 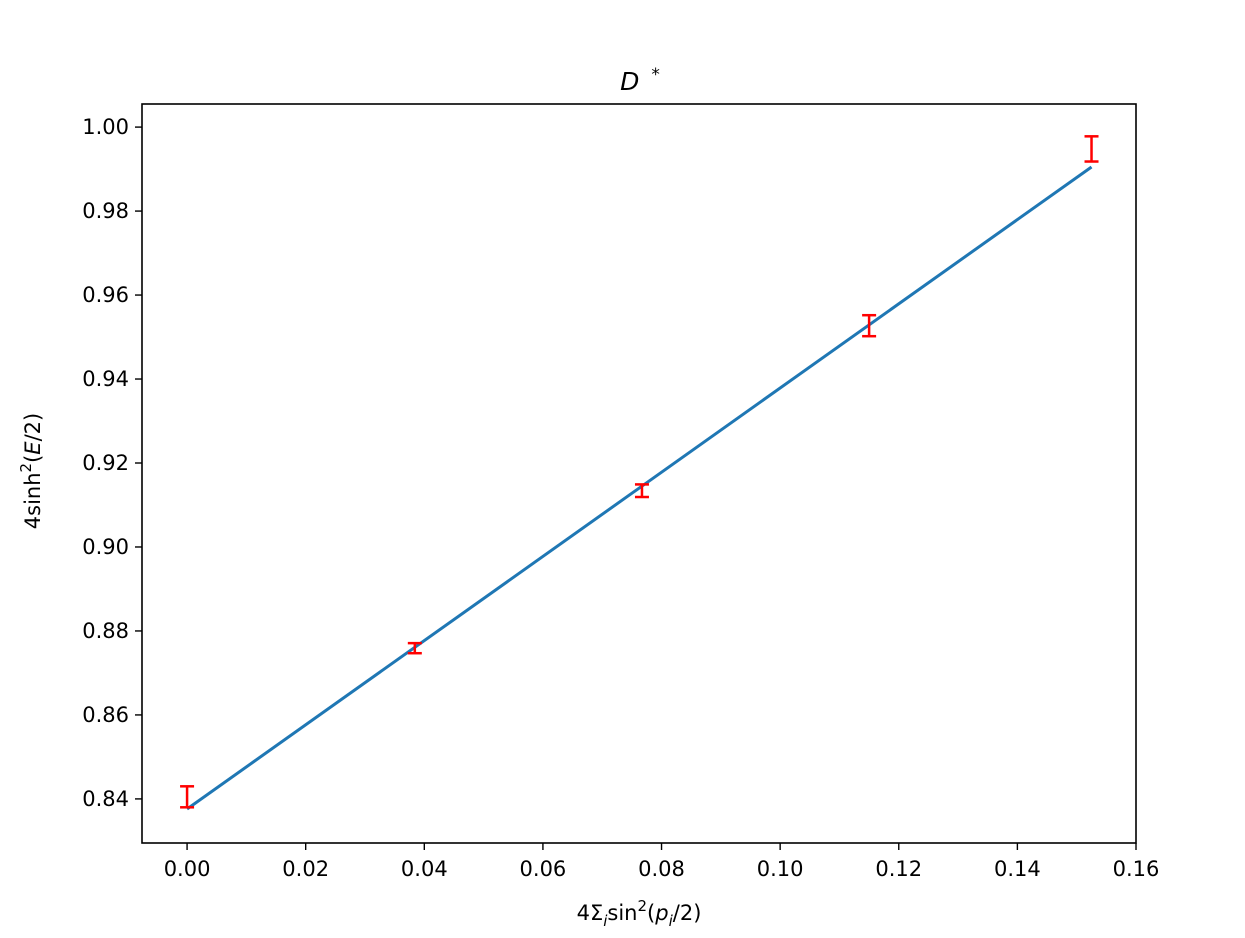 I want to click on x-tick-label: 0.12, so click(x=898, y=869).